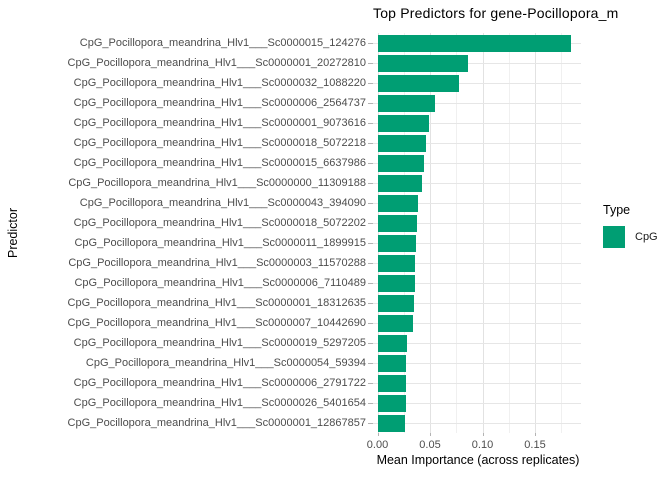 Image resolution: width=672 pixels, height=480 pixels. What do you see at coordinates (617, 210) in the screenshot?
I see `legend-title: Type` at bounding box center [617, 210].